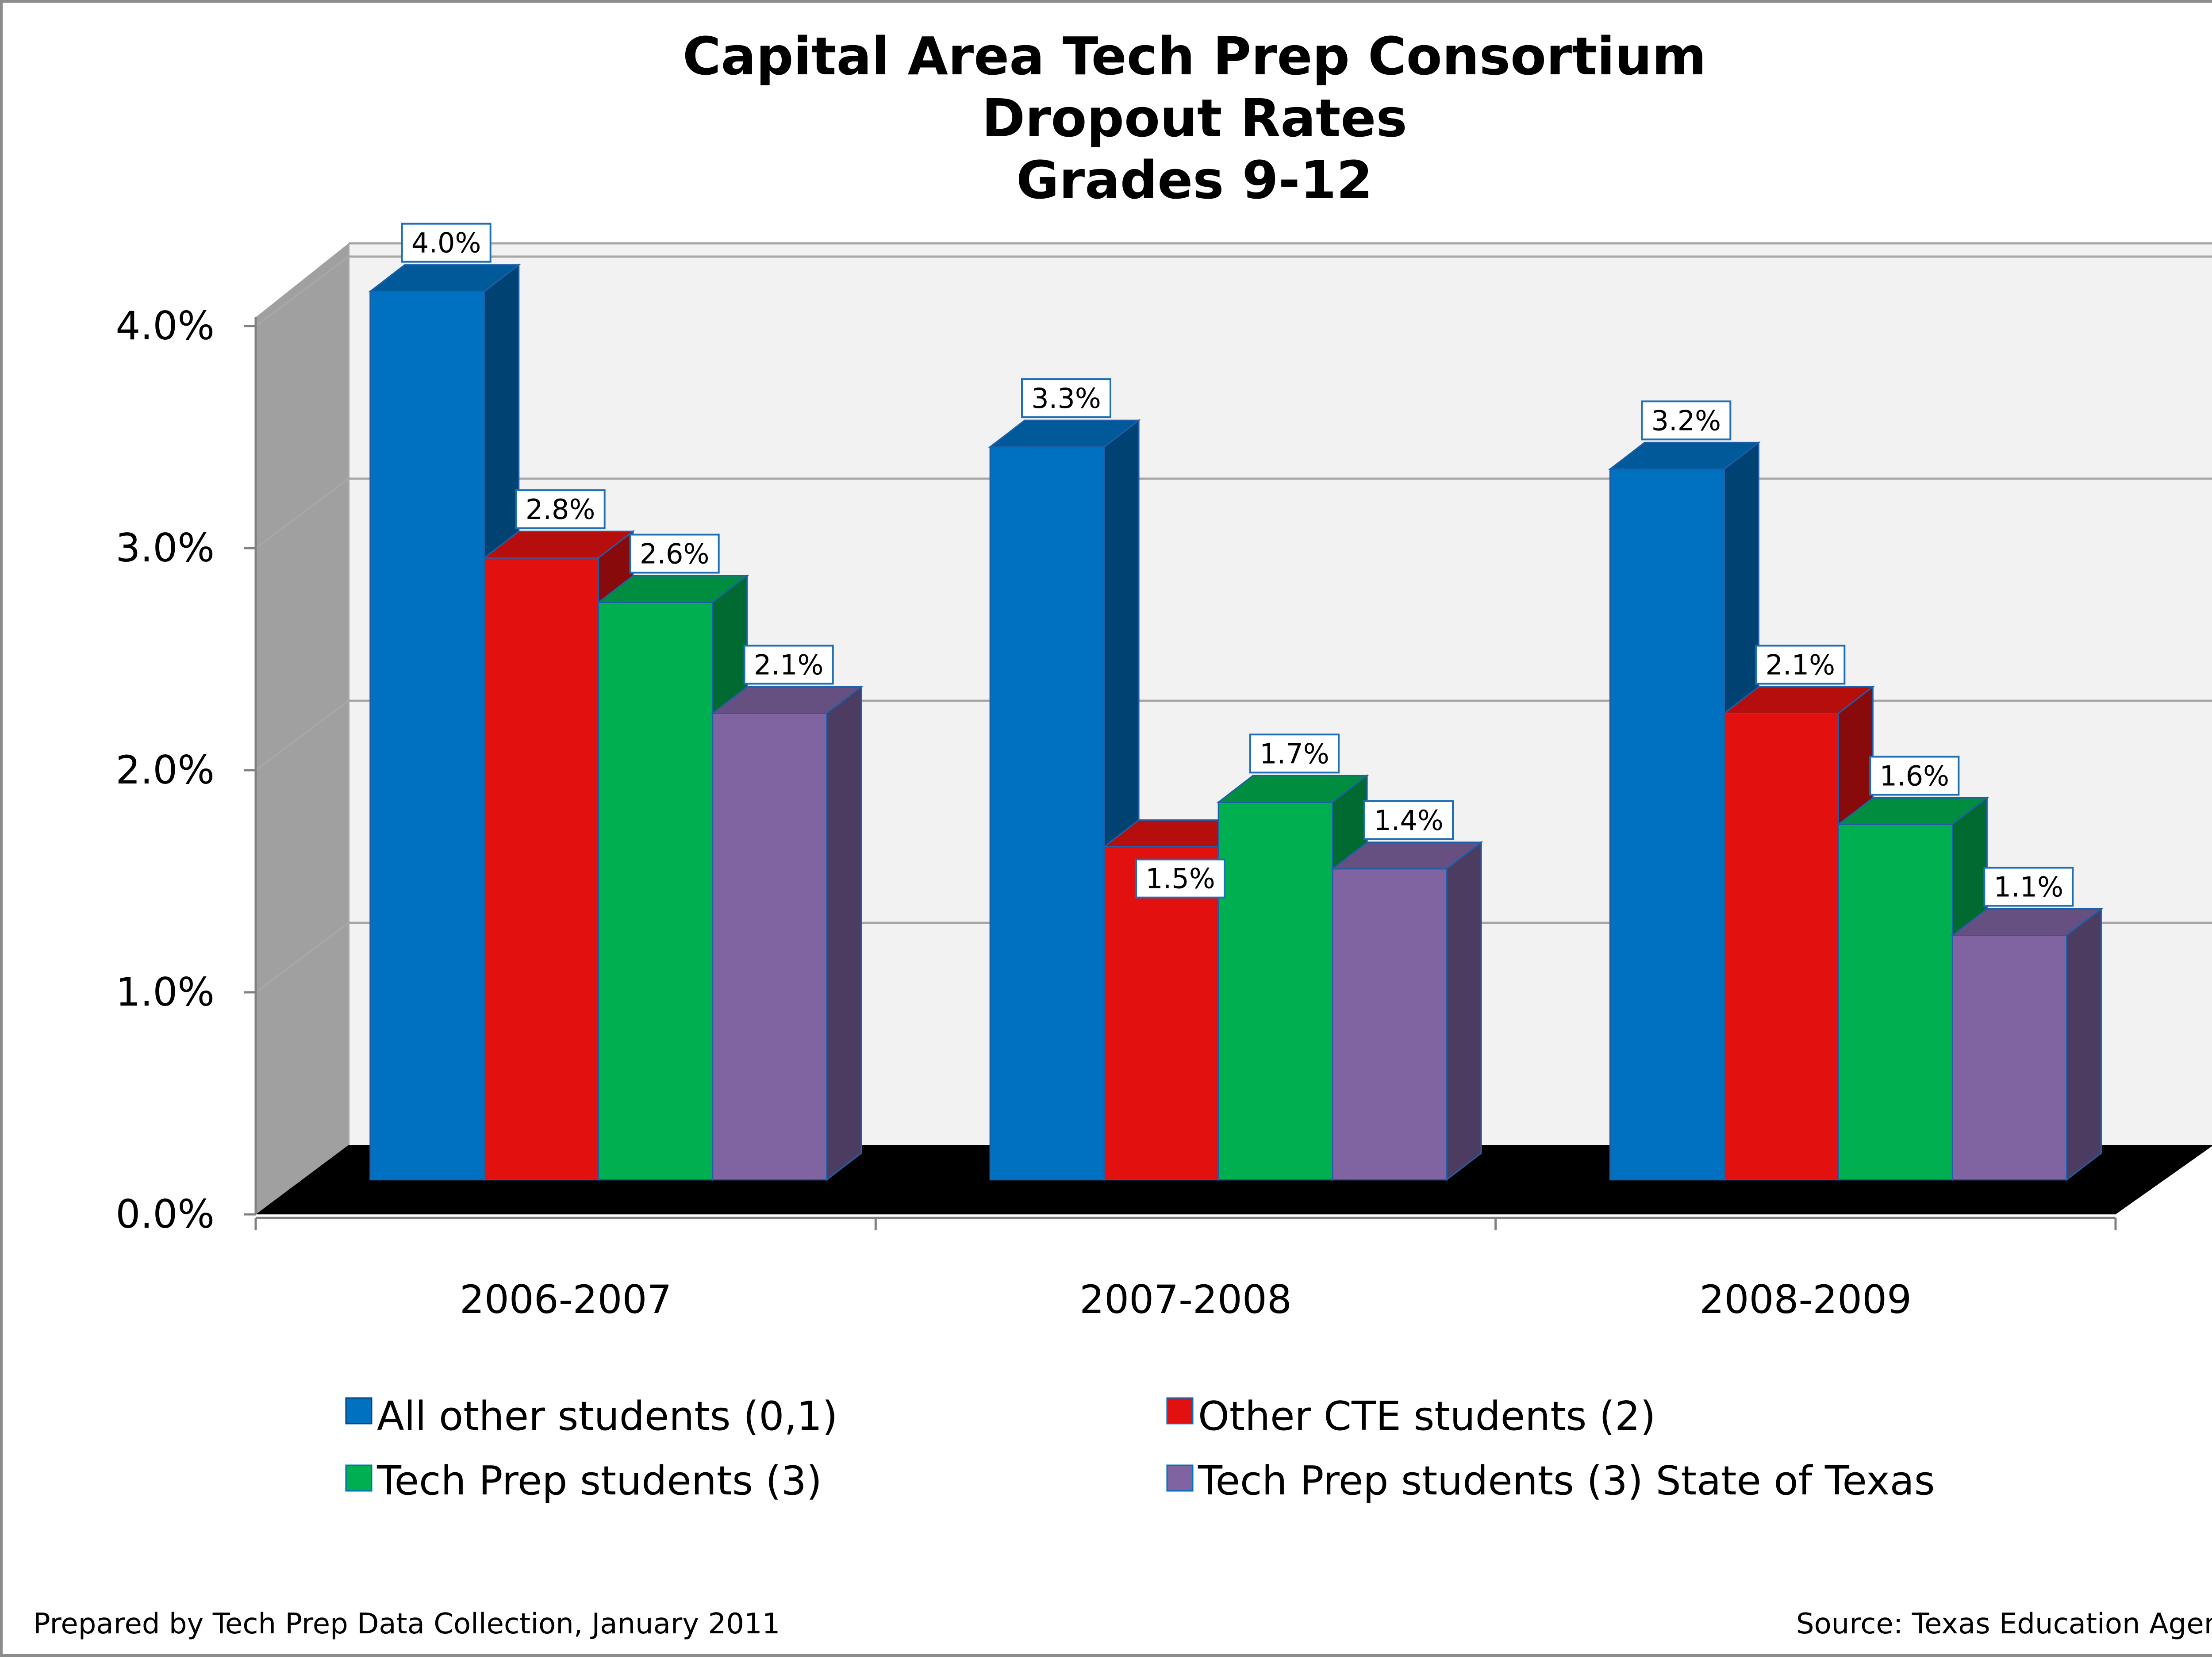  I want to click on legend-item-tech-prep-students: Tech Prep students (3), so click(584, 1481).